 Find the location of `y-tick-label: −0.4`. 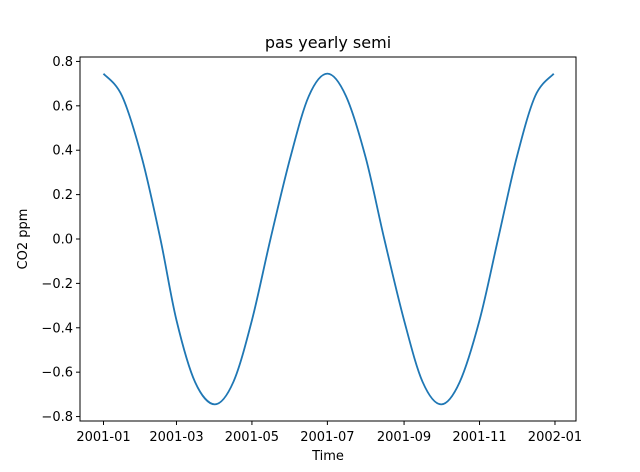

y-tick-label: −0.4 is located at coordinates (57, 328).